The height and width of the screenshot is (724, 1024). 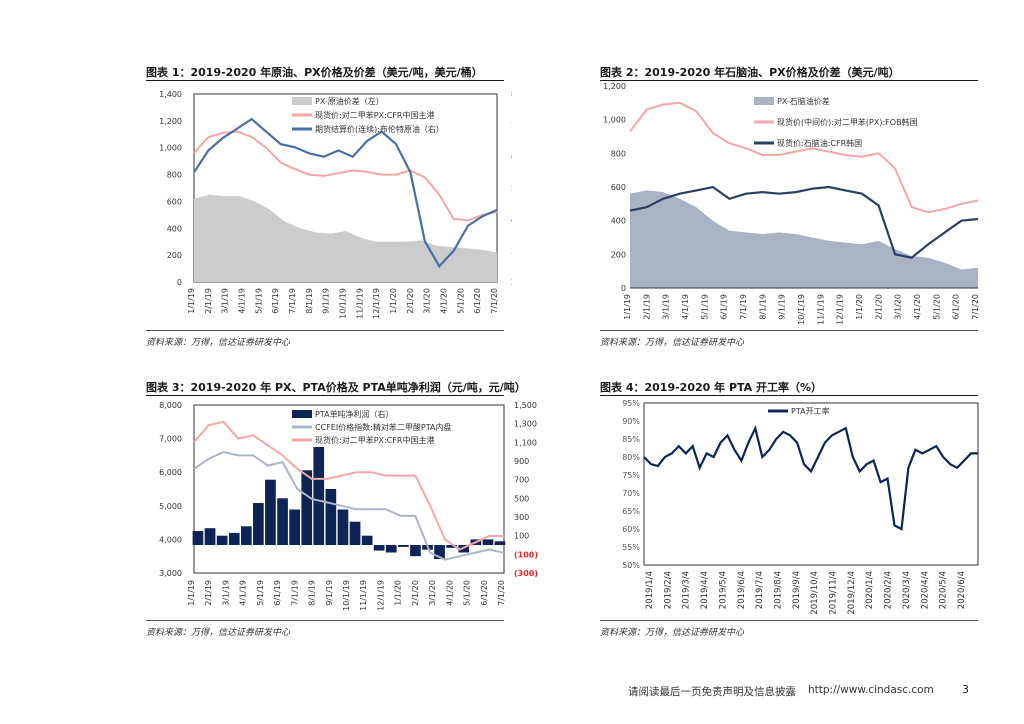 I want to click on chart3-ytick-left-0: 3,000, so click(x=170, y=573).